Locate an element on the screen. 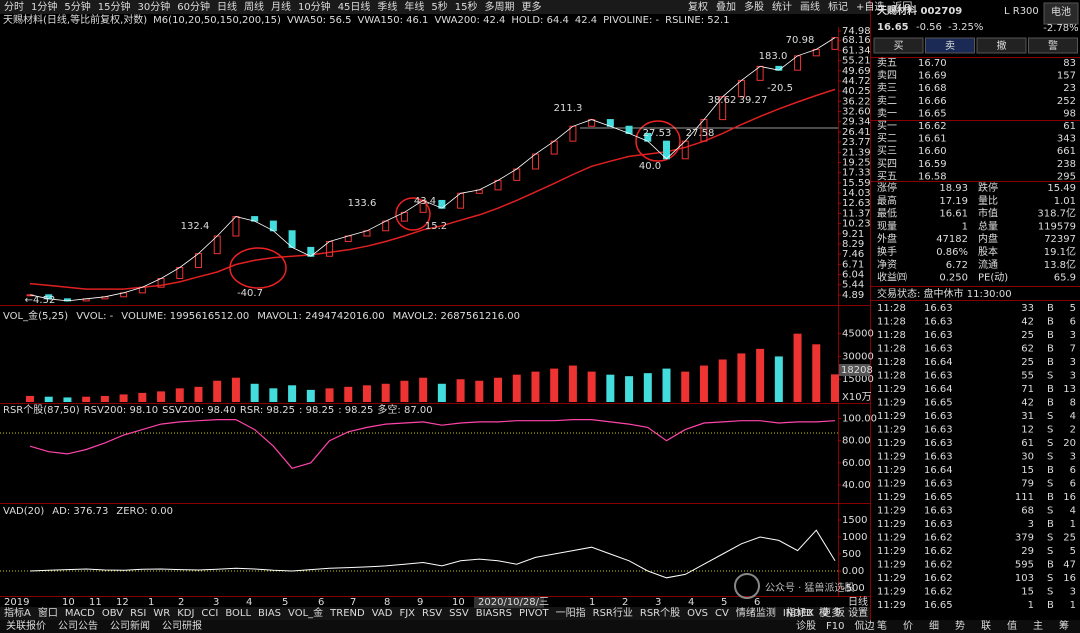 Image resolution: width=1080 pixels, height=633 pixels. sector-box is located at coordinates (1061, 13).